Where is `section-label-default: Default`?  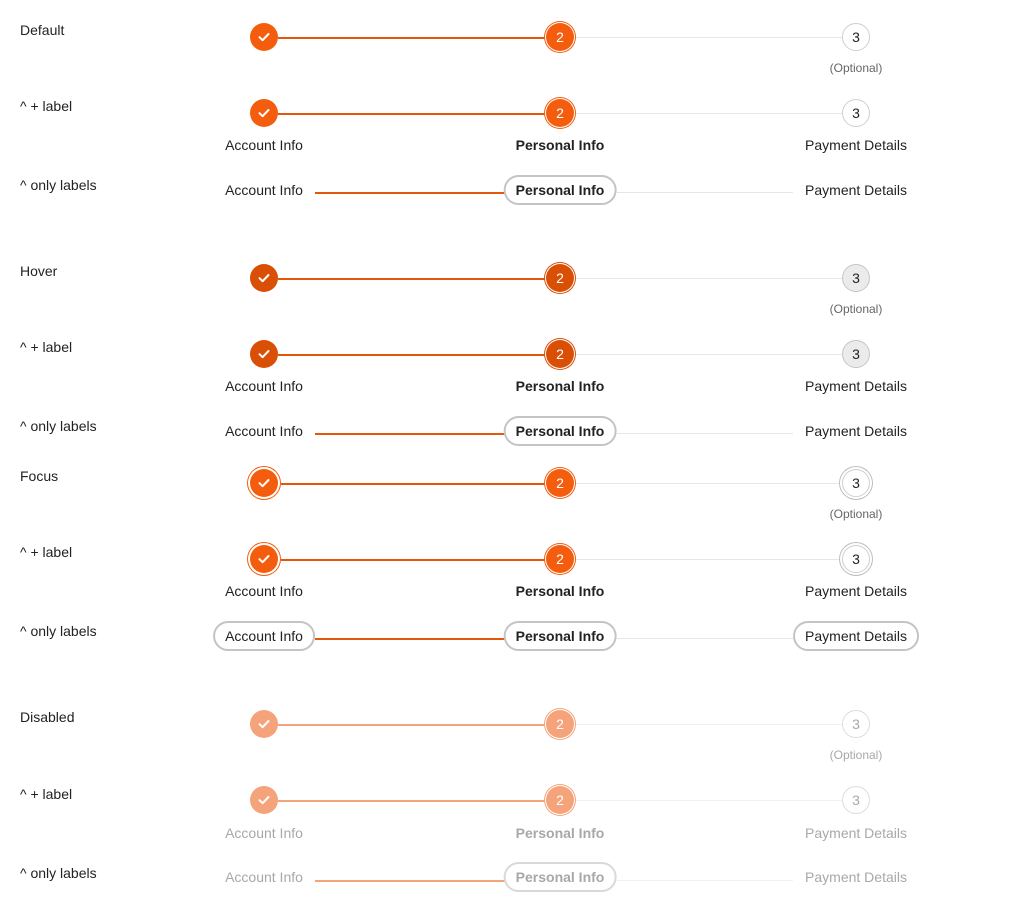 section-label-default: Default is located at coordinates (42, 30).